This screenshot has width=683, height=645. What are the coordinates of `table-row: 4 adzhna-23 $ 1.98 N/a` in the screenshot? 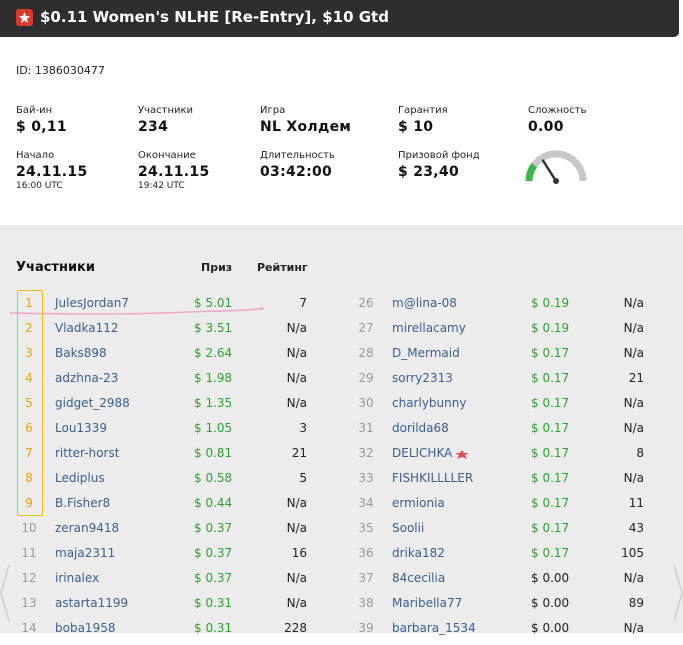 It's located at (341, 382).